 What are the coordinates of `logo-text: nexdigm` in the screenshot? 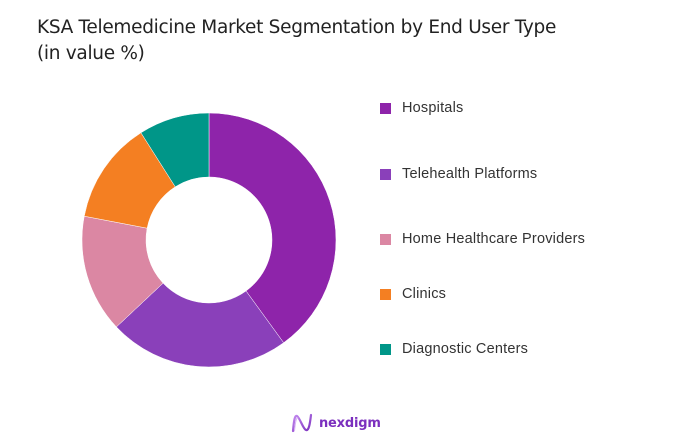 It's located at (350, 423).